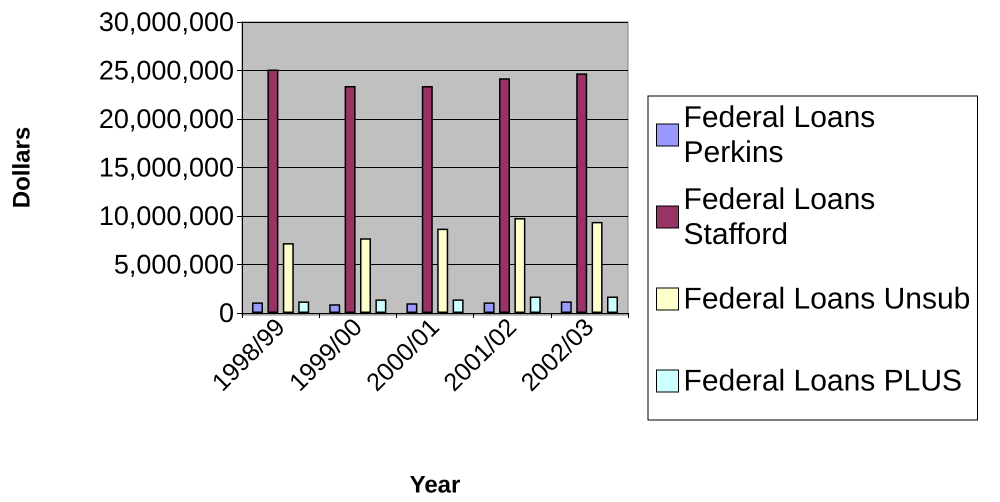 This screenshot has height=502, width=1000. Describe the element at coordinates (166, 22) in the screenshot. I see `y-tick-label: 30,000,000` at that location.